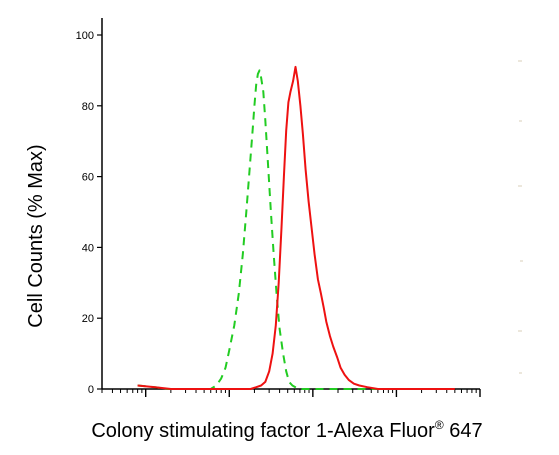  What do you see at coordinates (520, 217) in the screenshot?
I see `right-edge-faint-marks` at bounding box center [520, 217].